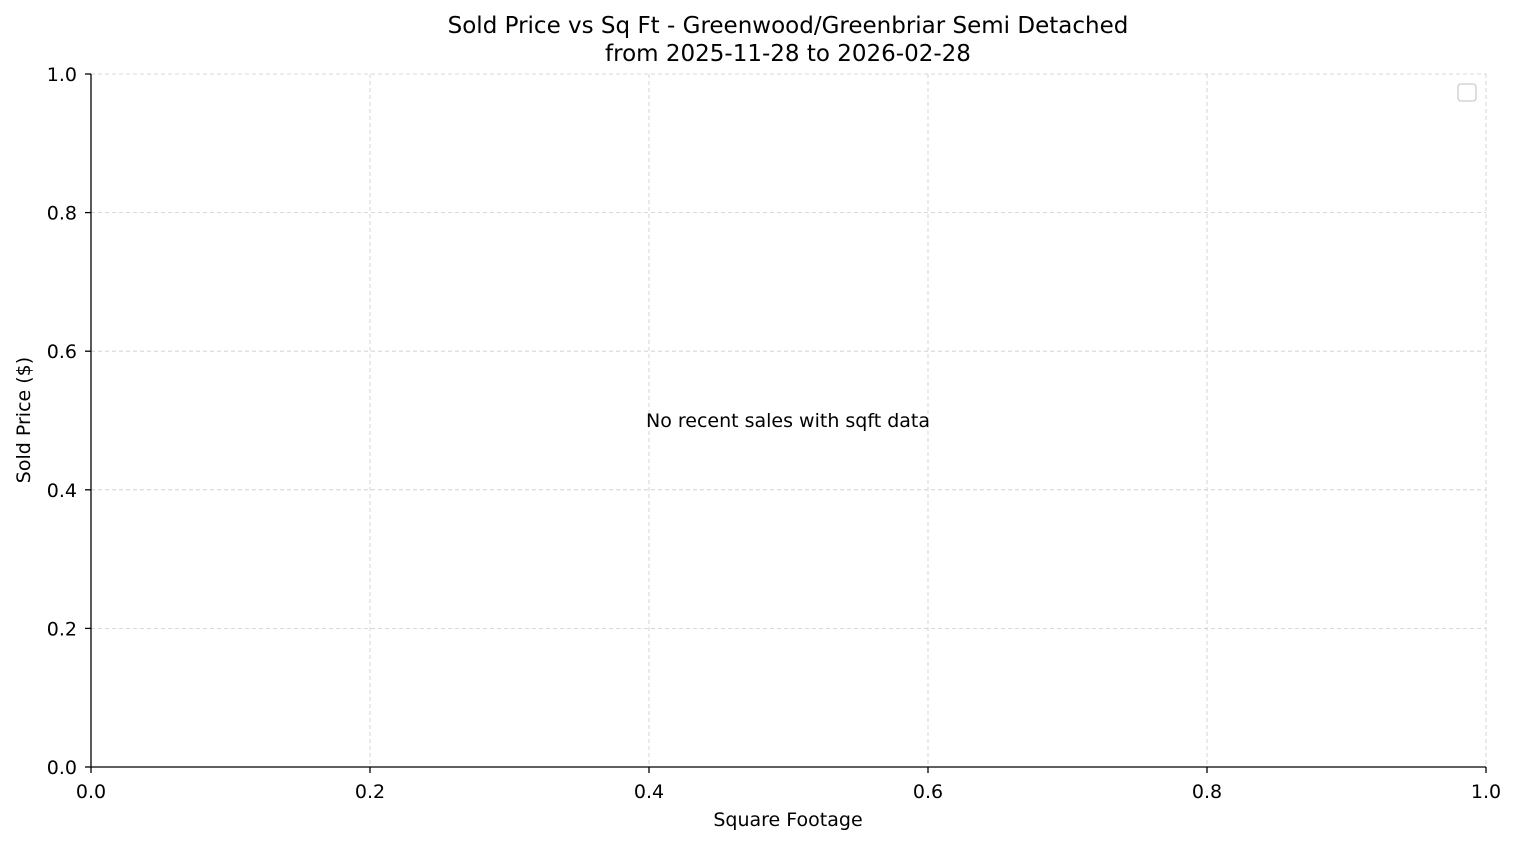  What do you see at coordinates (1486, 792) in the screenshot?
I see `x-tick-label: 1.0` at bounding box center [1486, 792].